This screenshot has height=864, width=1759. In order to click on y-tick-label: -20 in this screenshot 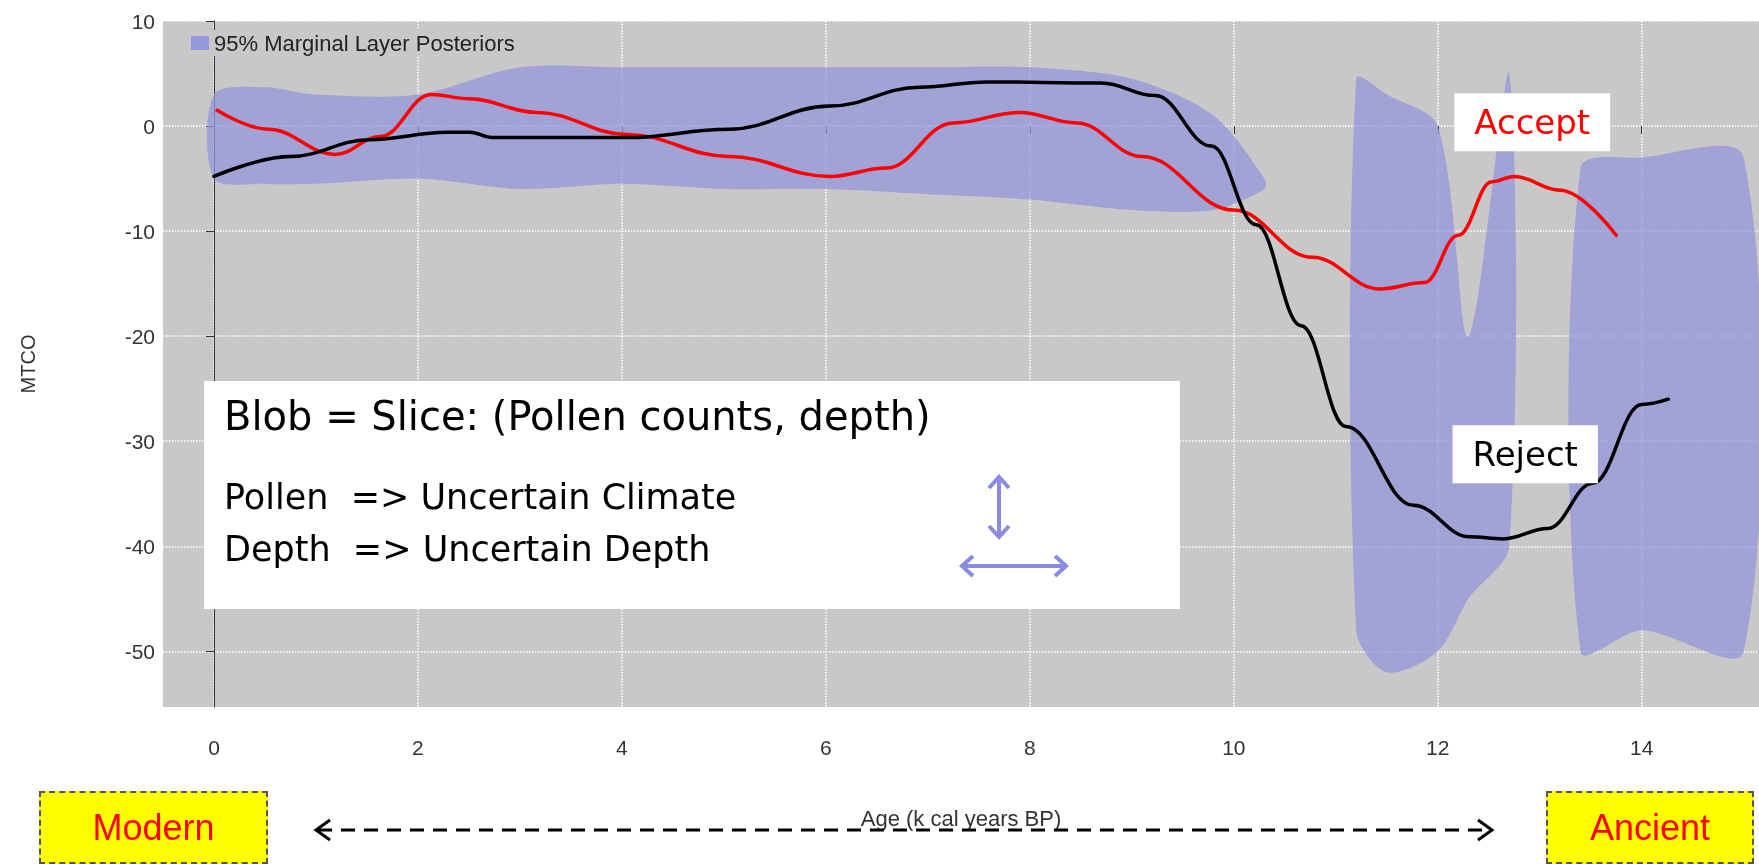, I will do `click(139, 336)`.